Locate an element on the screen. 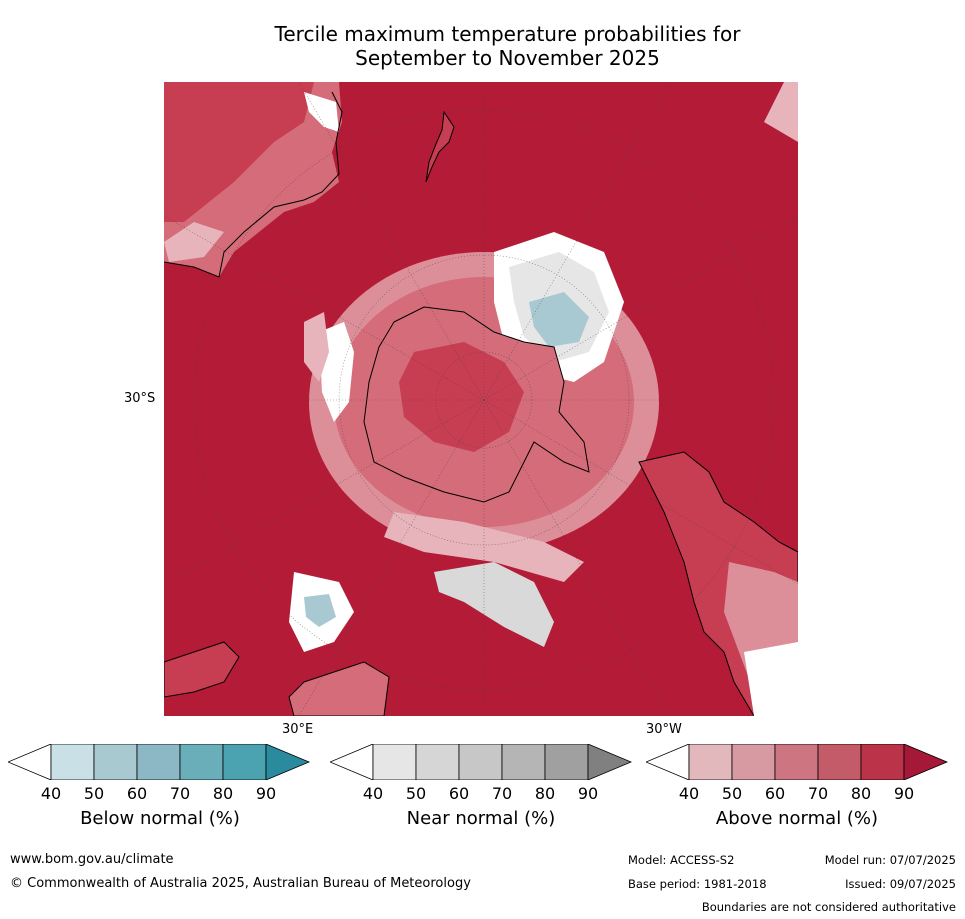 This screenshot has height=919, width=965. africa-below-patch is located at coordinates (320, 610).